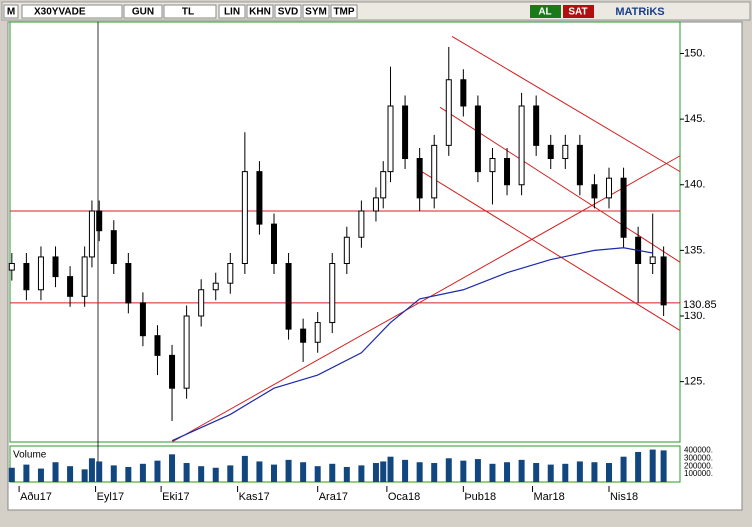  Describe the element at coordinates (698, 473) in the screenshot. I see `volume-tick-label: 100000.` at that location.